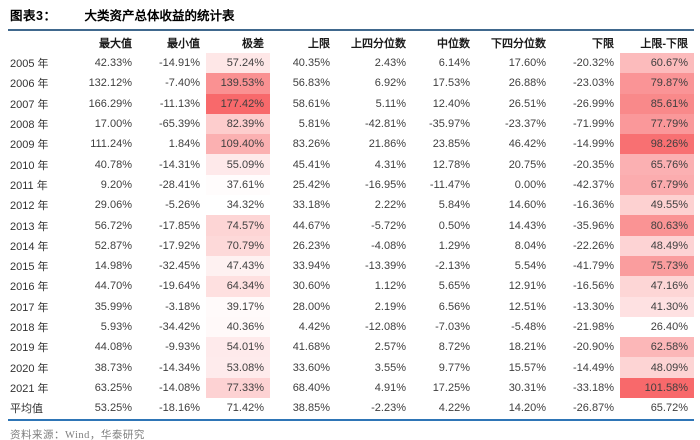 The height and width of the screenshot is (440, 700). I want to click on cell: 65.72%, so click(669, 408).